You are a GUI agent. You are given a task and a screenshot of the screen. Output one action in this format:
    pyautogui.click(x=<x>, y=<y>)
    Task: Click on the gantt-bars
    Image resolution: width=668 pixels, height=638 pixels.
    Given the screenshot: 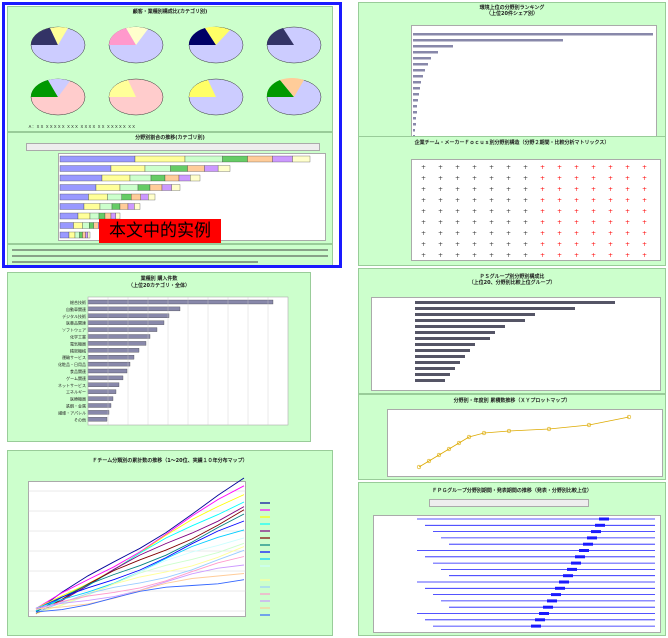 What is the action you would take?
    pyautogui.click(x=512, y=559)
    